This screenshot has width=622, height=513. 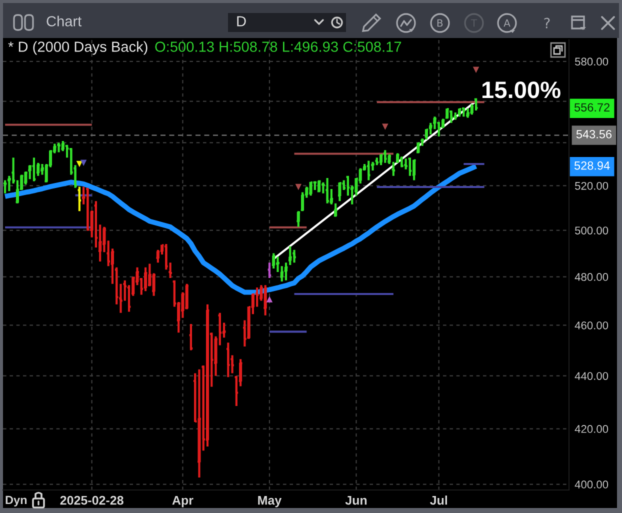 I want to click on y-tick-label: 460.00, so click(x=591, y=325).